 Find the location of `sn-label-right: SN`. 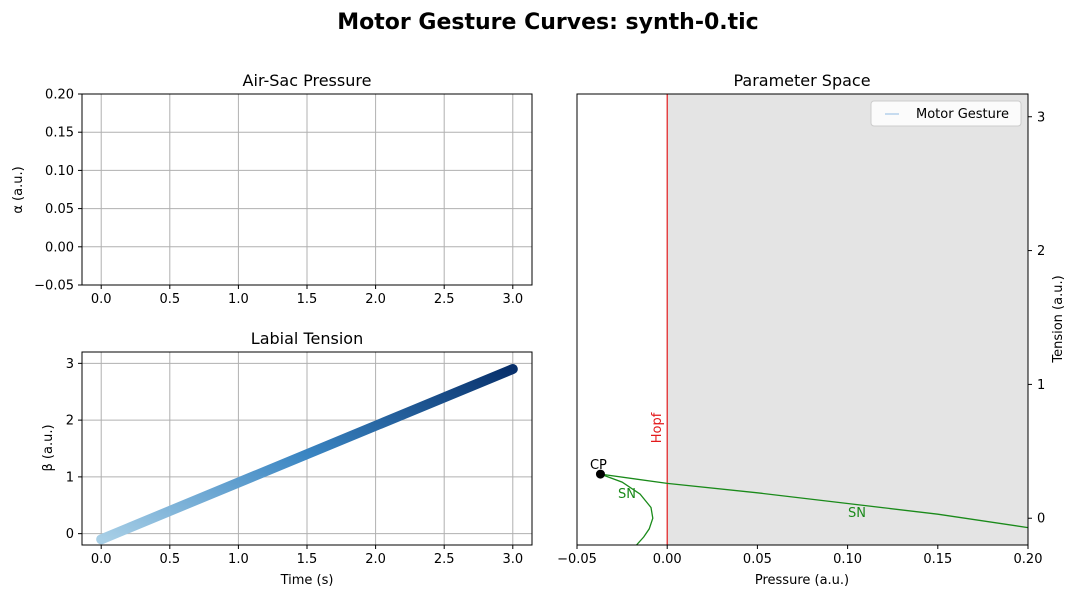

sn-label-right: SN is located at coordinates (857, 513).